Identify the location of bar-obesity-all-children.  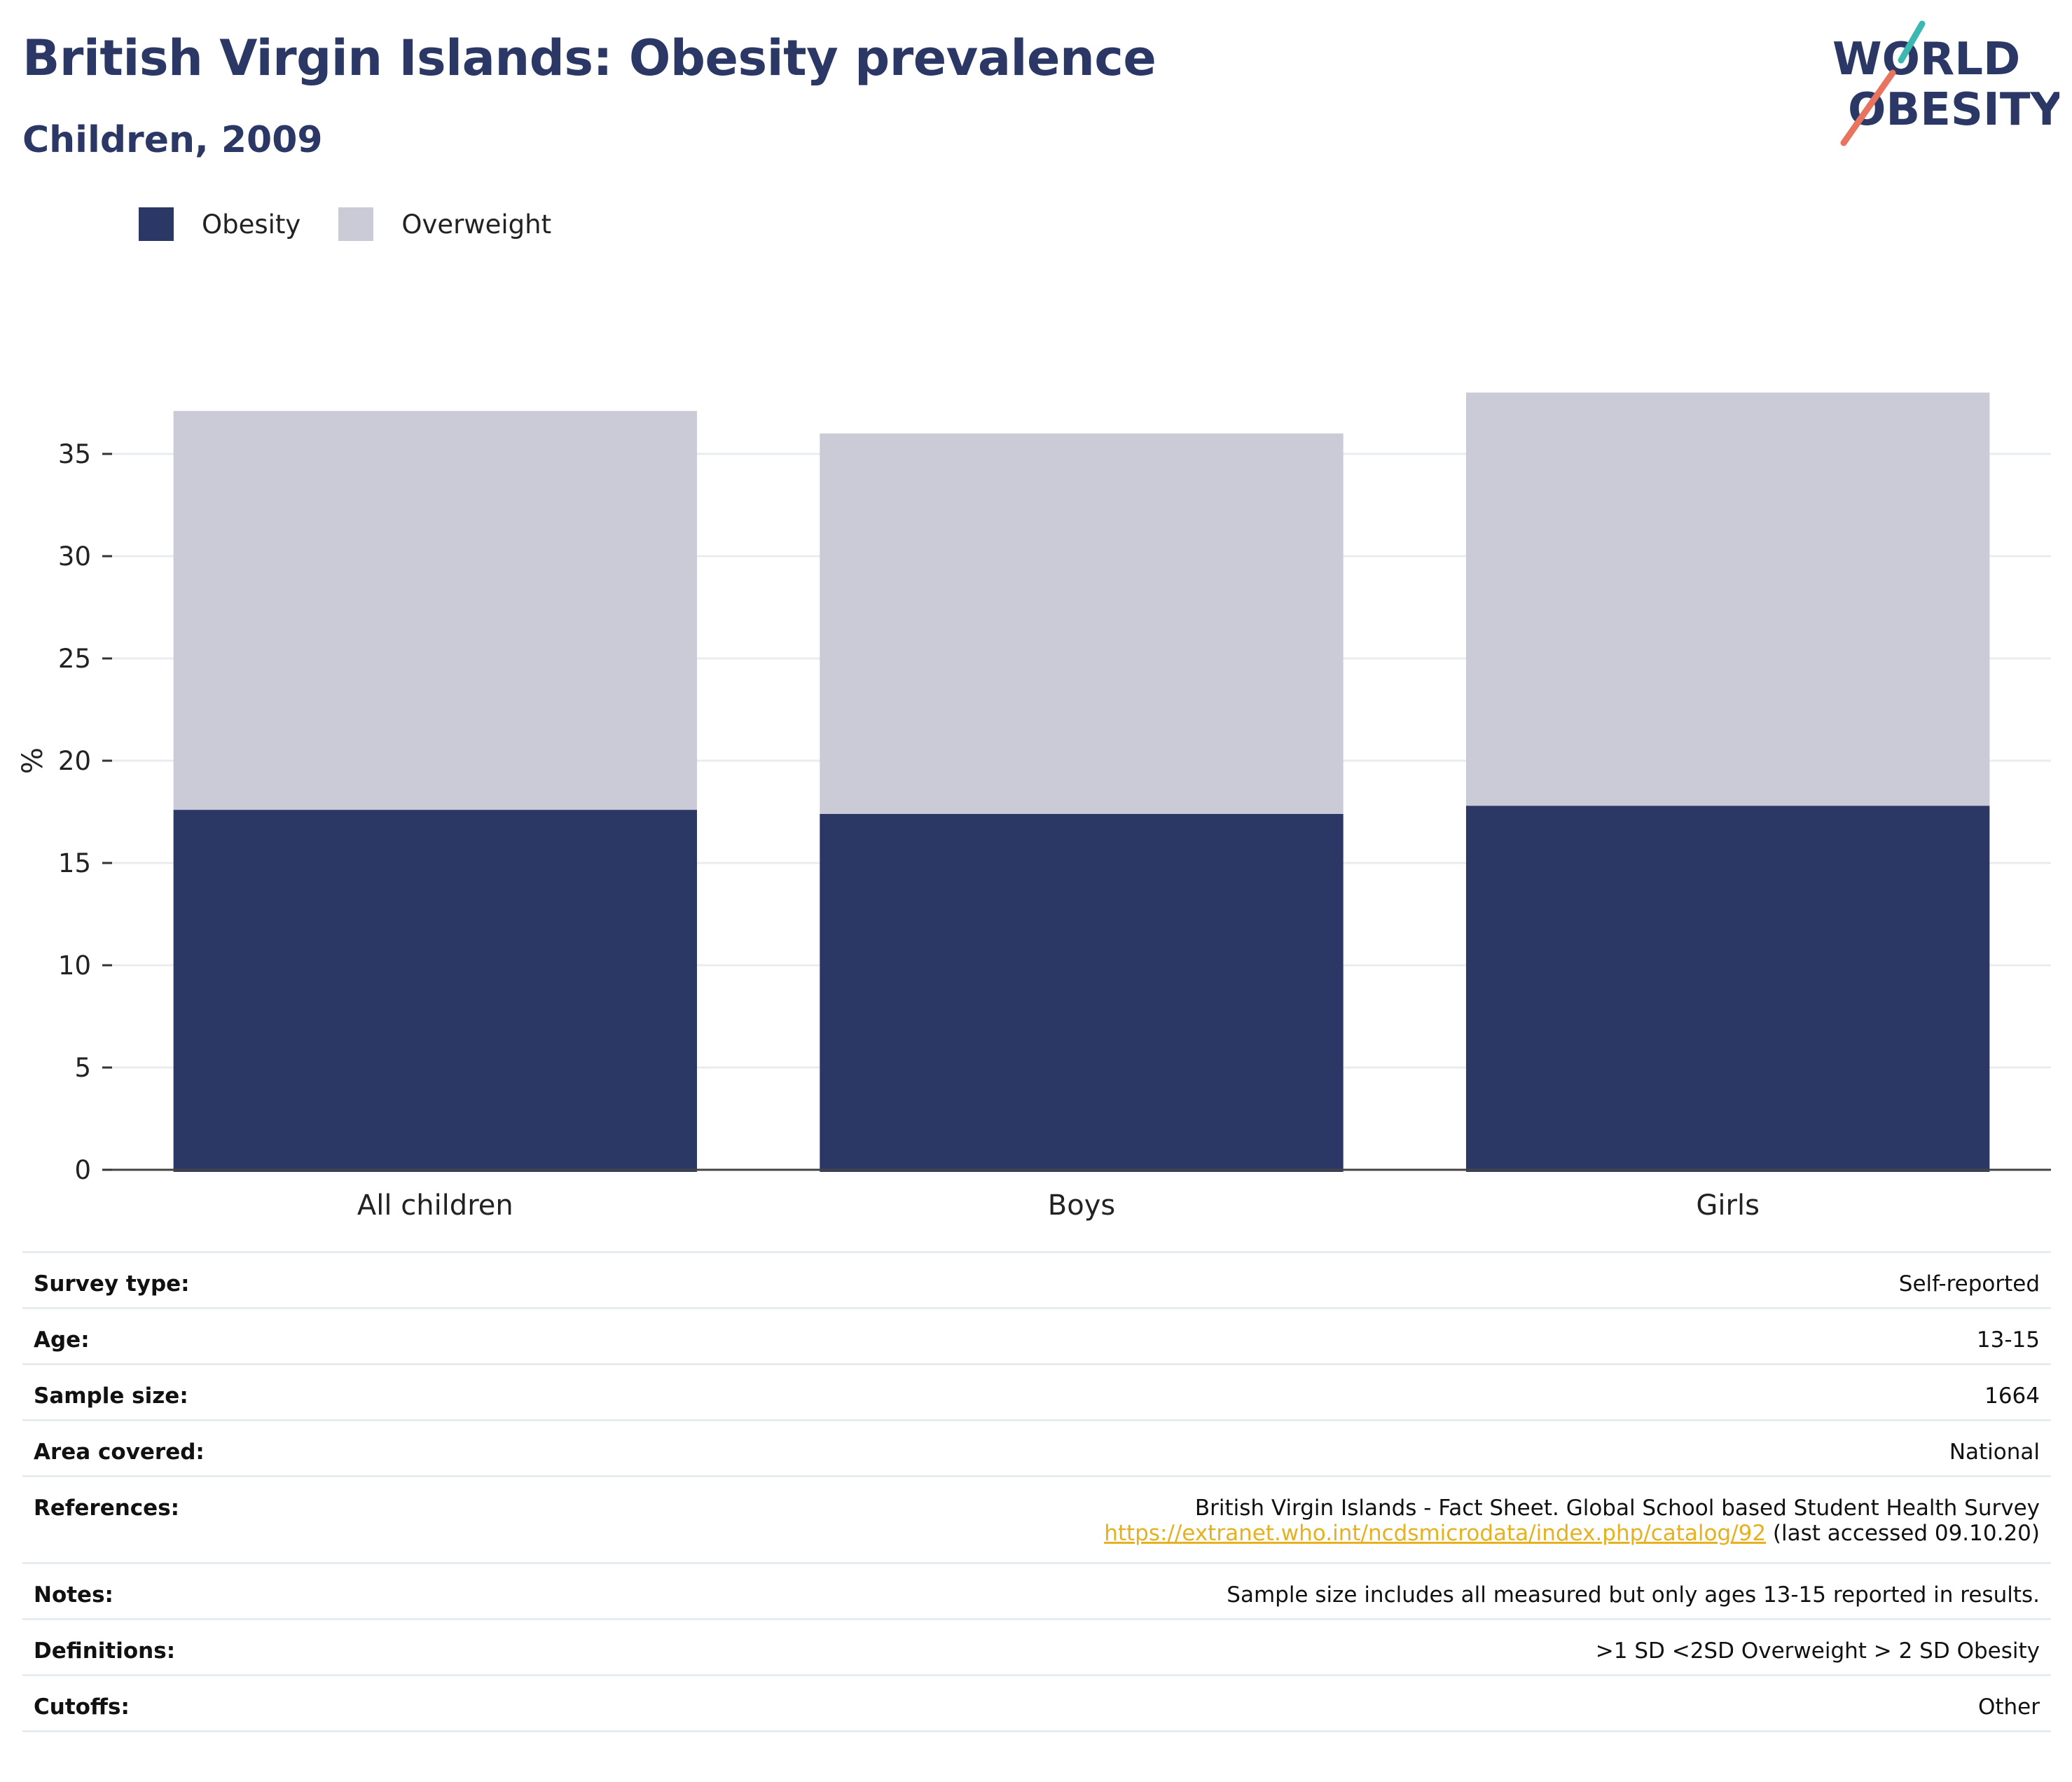
(436, 991).